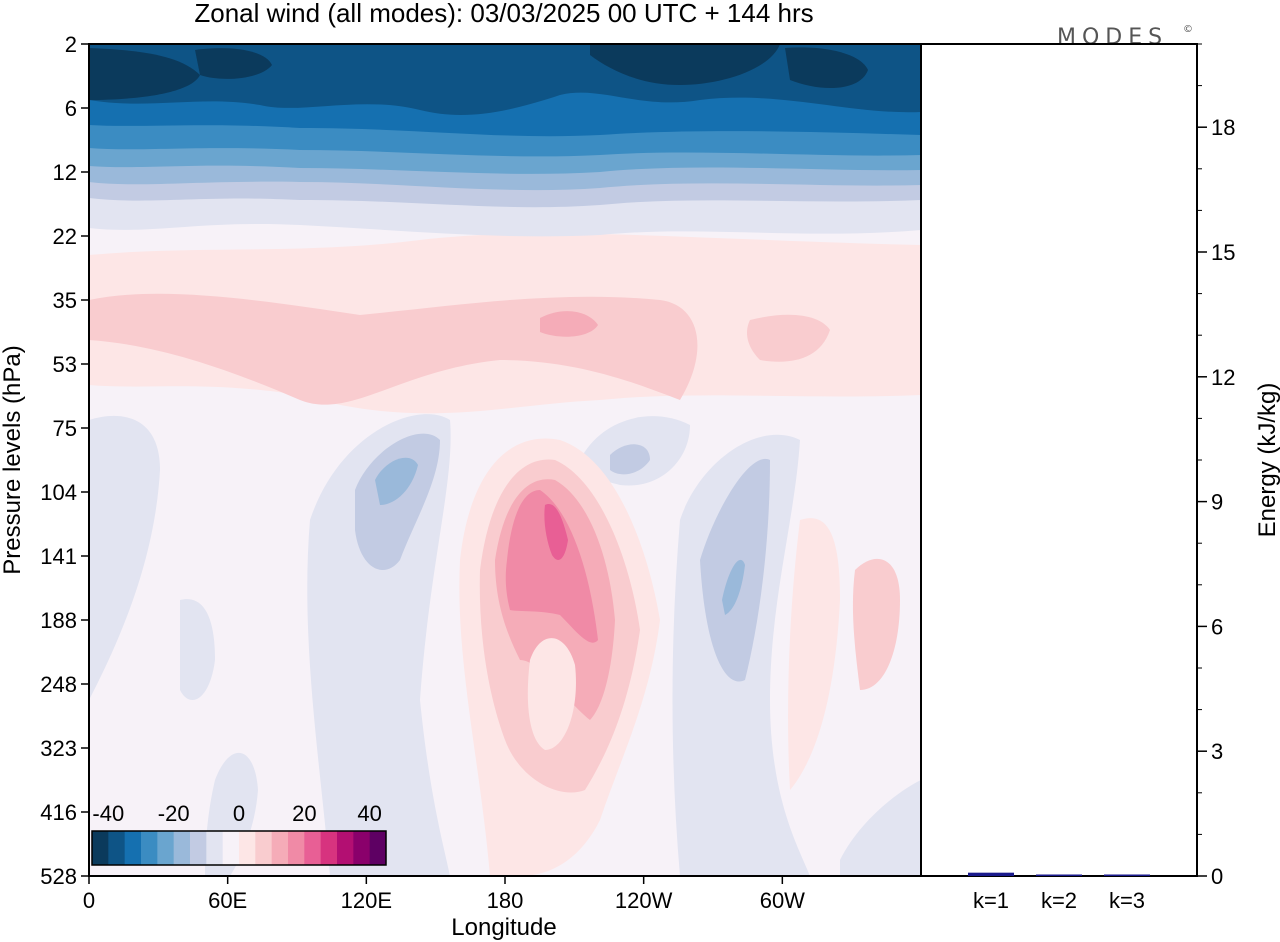 This screenshot has height=942, width=1280. What do you see at coordinates (1267, 460) in the screenshot?
I see `energy-axis-label: Energy (kJ/kg)` at bounding box center [1267, 460].